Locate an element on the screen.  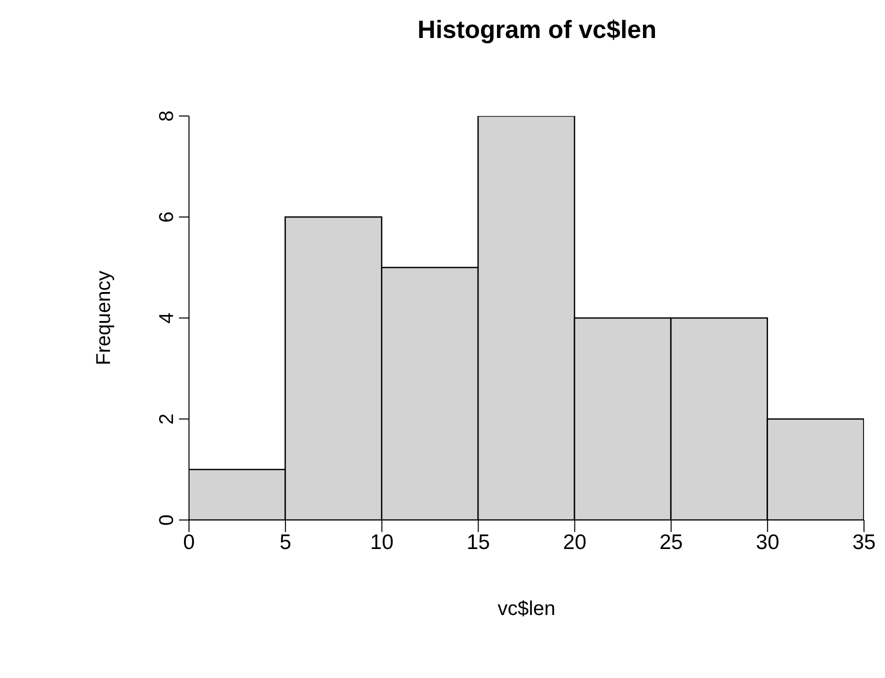
x-tick-label: 5 is located at coordinates (286, 542).